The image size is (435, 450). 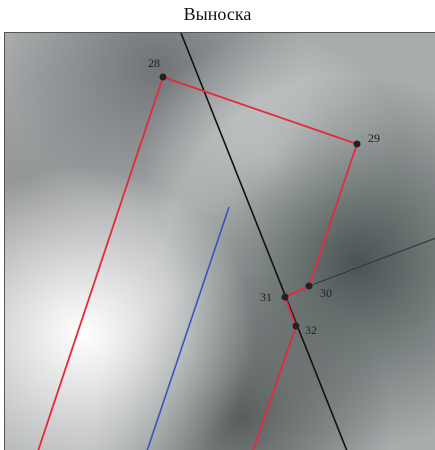 What do you see at coordinates (367, 139) in the screenshot?
I see `boundary-point-29: 29` at bounding box center [367, 139].